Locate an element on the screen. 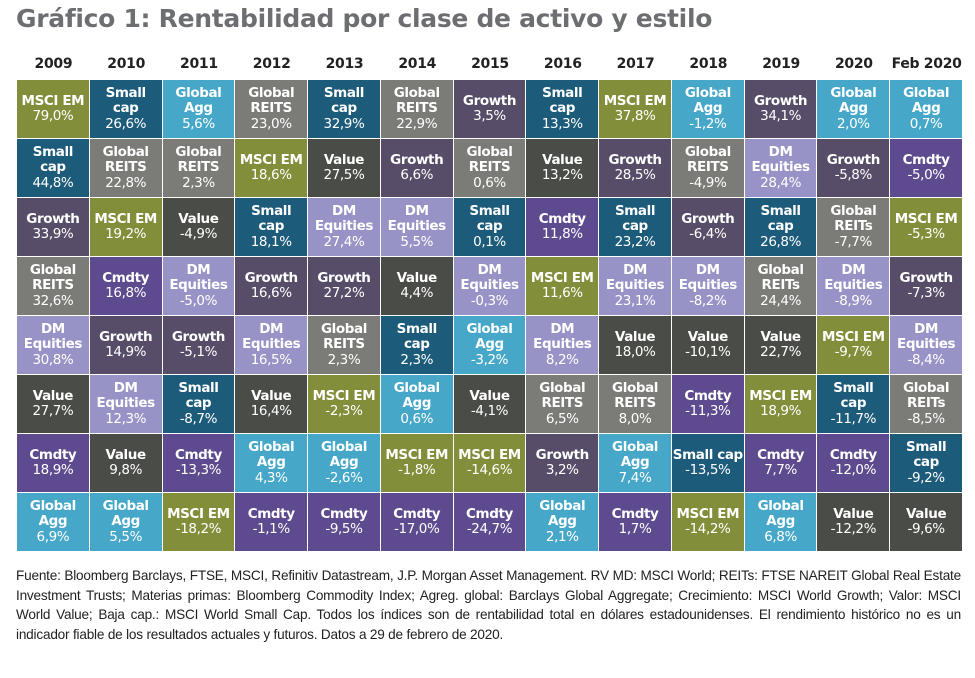 The width and height of the screenshot is (975, 678). return-value: 30,8% is located at coordinates (53, 359).